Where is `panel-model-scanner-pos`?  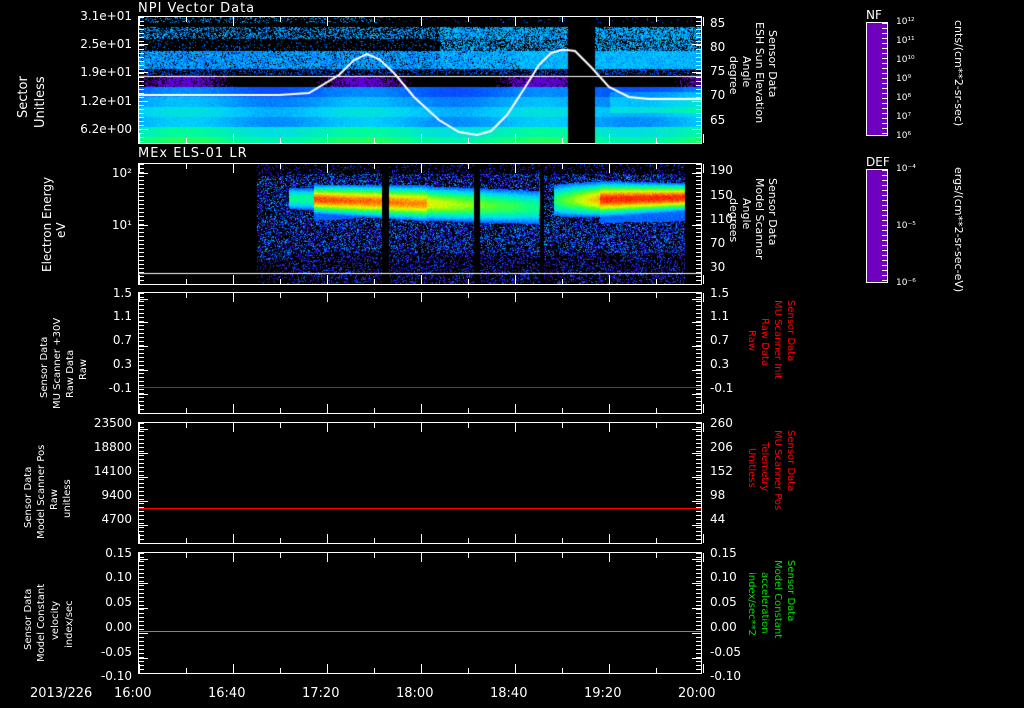
panel-model-scanner-pos is located at coordinates (421, 483).